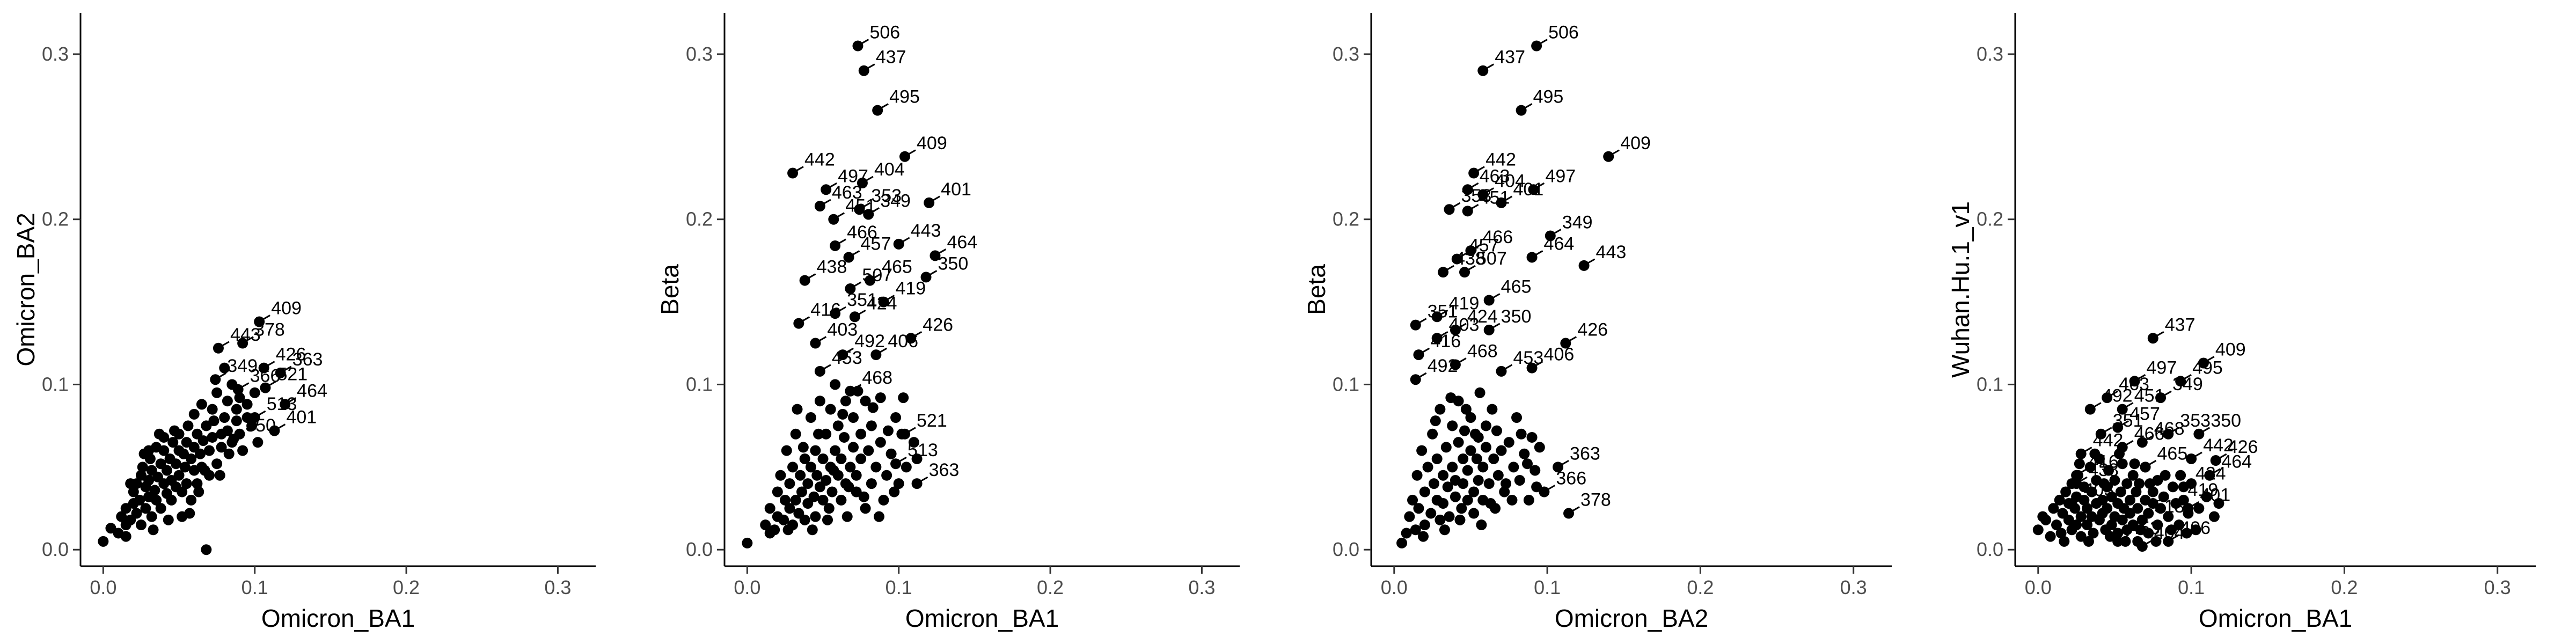 This screenshot has height=644, width=2576. Describe the element at coordinates (1635, 143) in the screenshot. I see `point-label: 409` at that location.